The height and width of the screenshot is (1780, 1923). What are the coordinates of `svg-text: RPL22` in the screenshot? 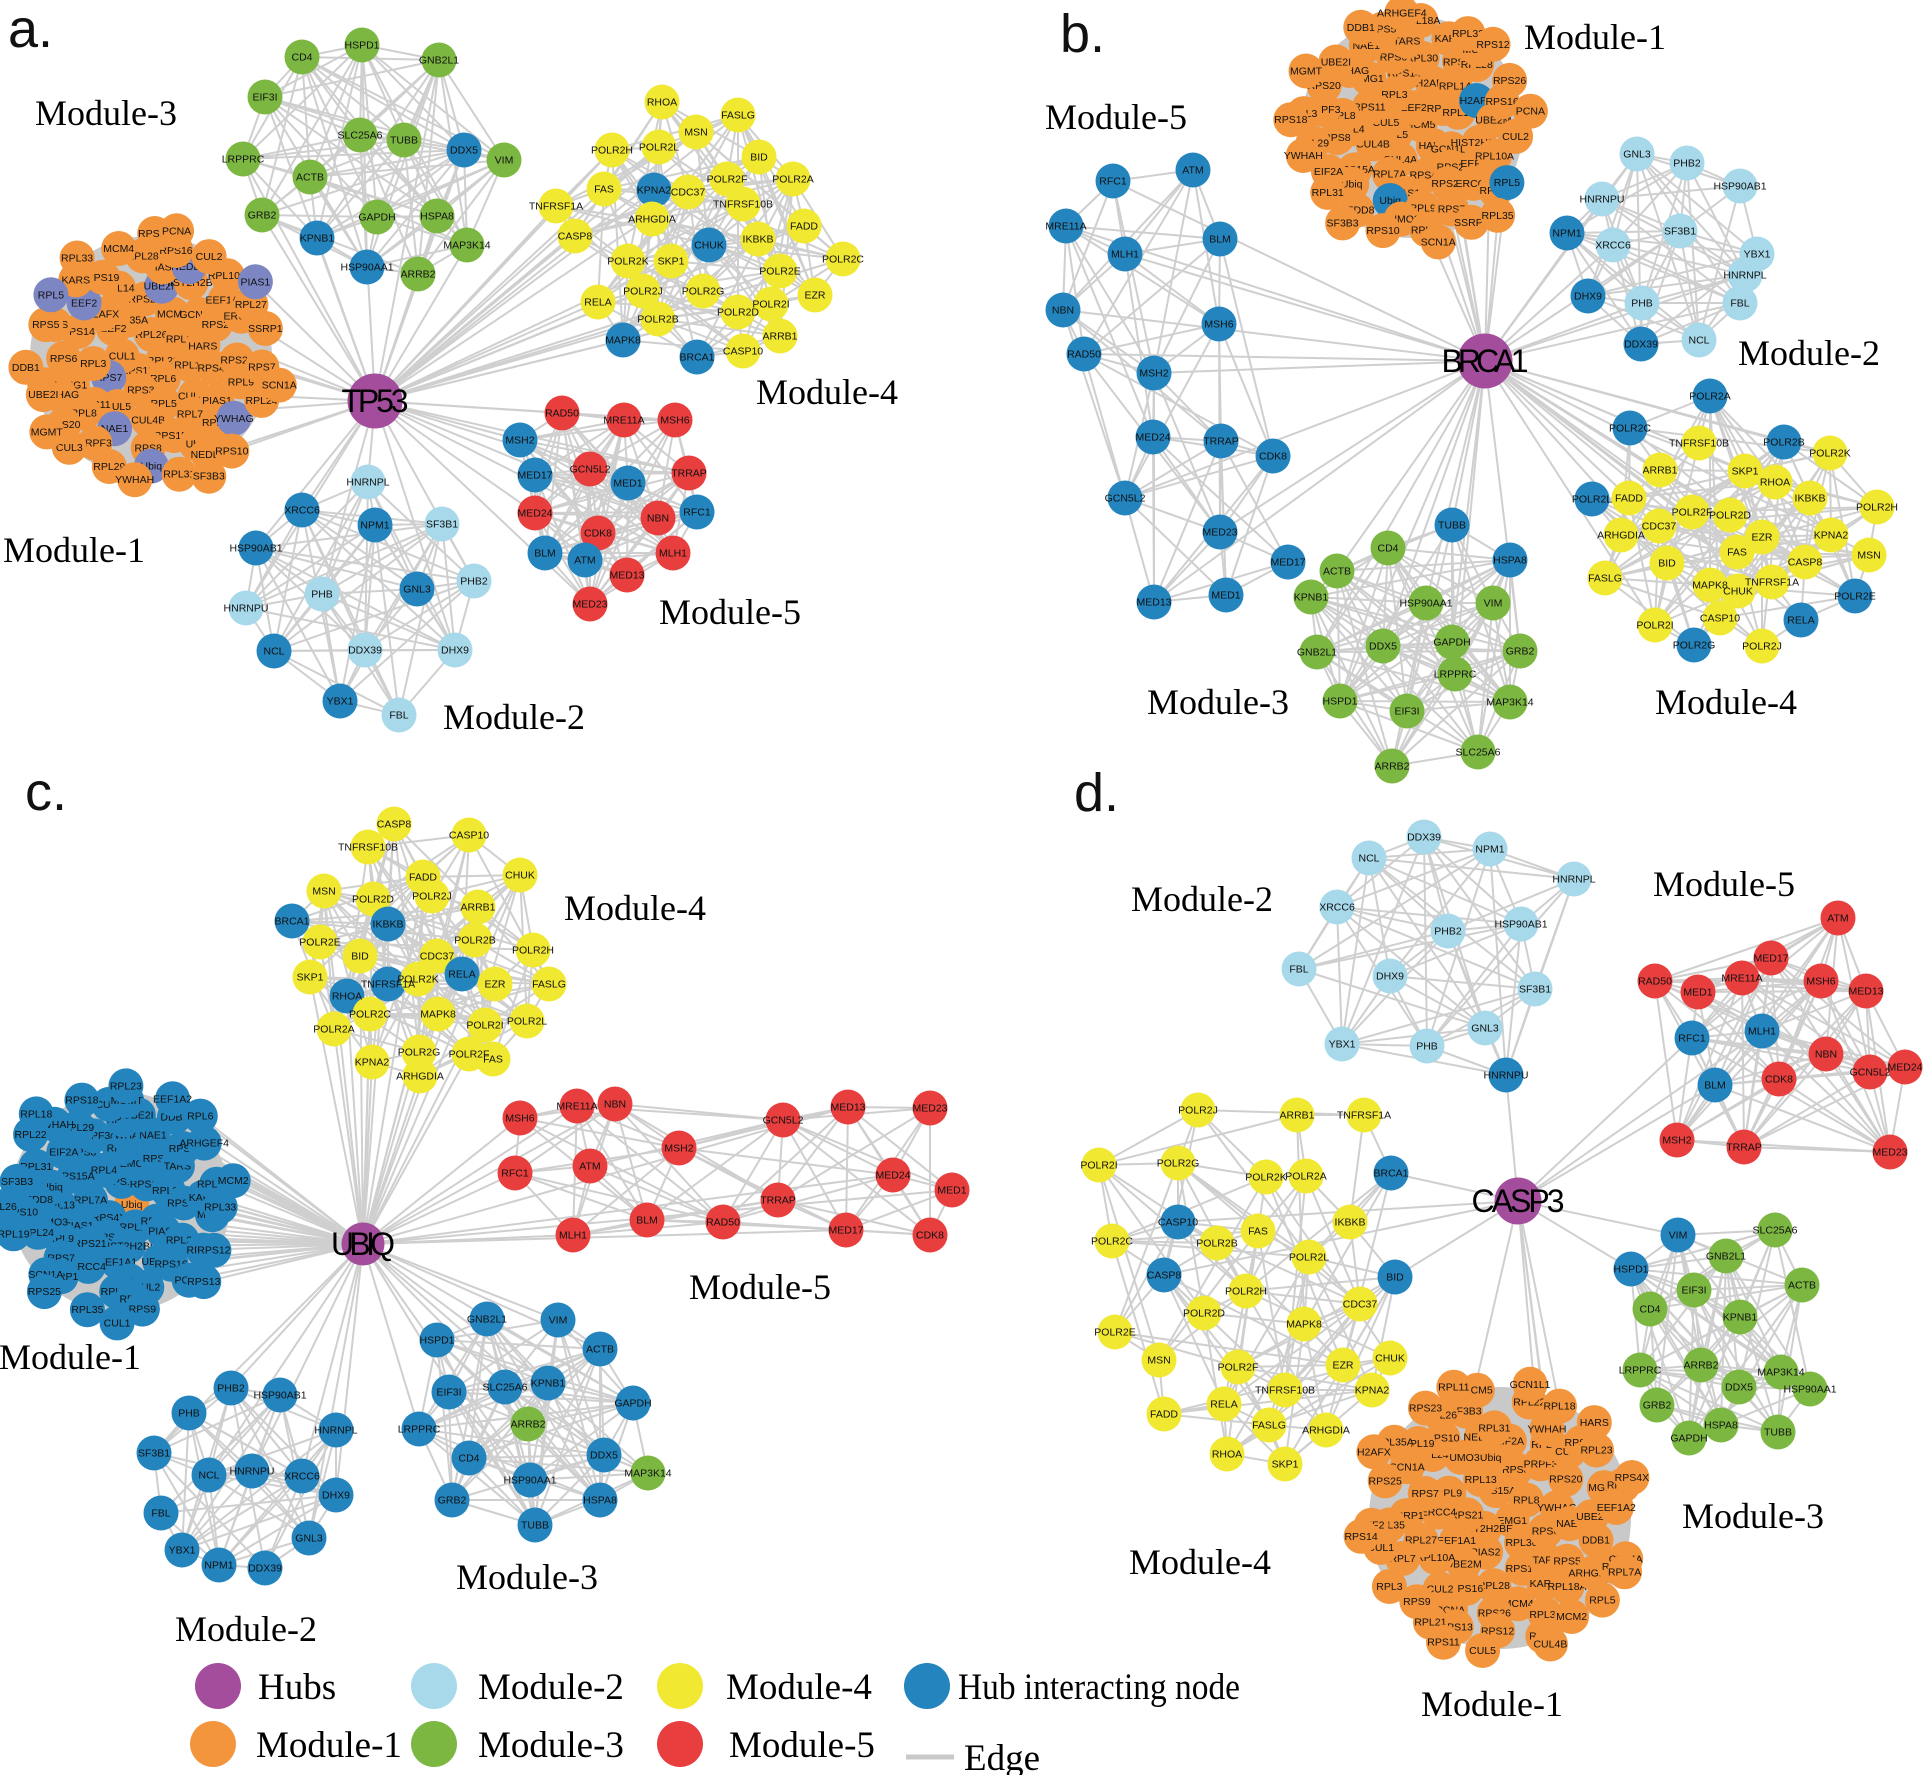 It's located at (31, 1135).